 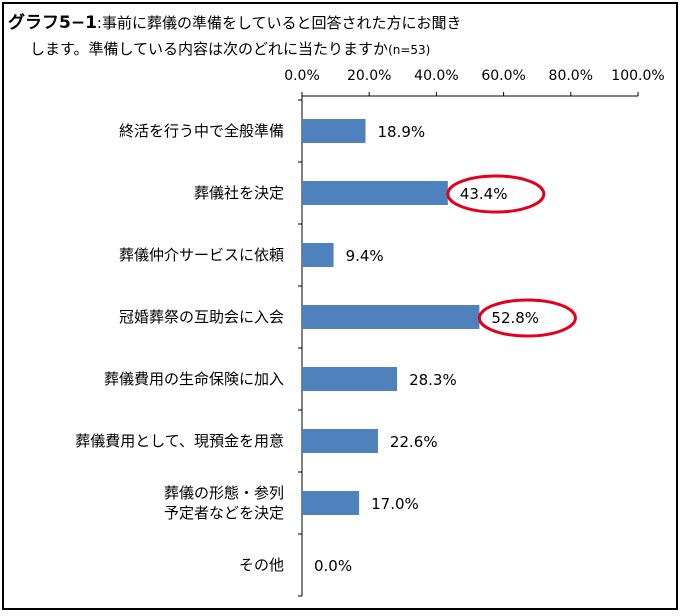 I want to click on svg-text:グラフ5−1:事前に葬儀の準備をしていると回答された方にお聞: グラフ5−1:事前に葬儀の準備をしていると回答された方にお聞き, so click(x=235, y=22).